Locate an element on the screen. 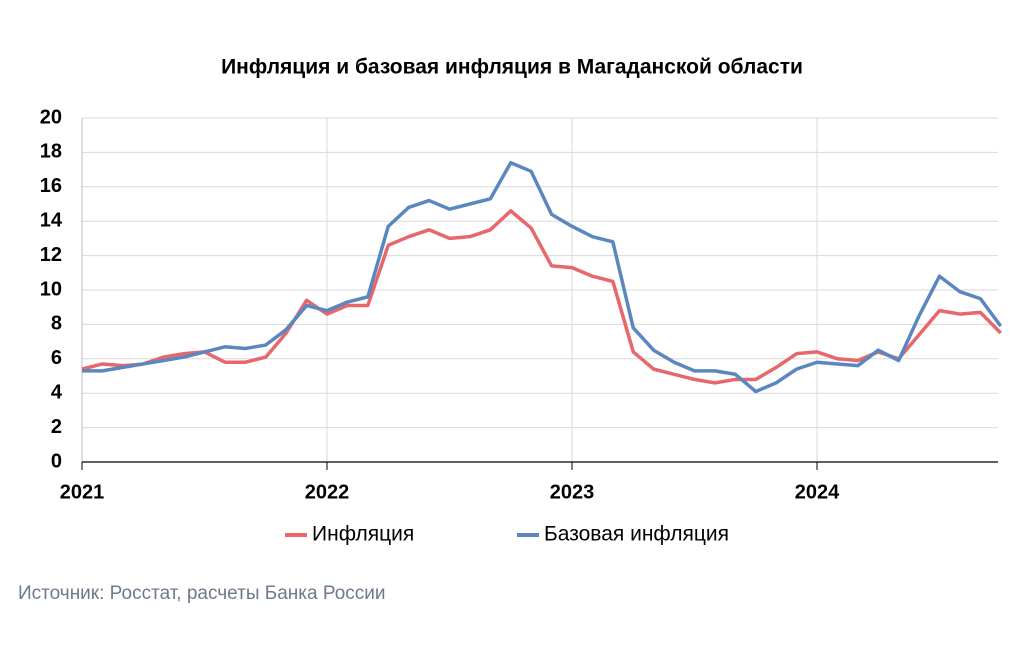 Image resolution: width=1025 pixels, height=649 pixels. y-tick-label: 6 is located at coordinates (56, 358).